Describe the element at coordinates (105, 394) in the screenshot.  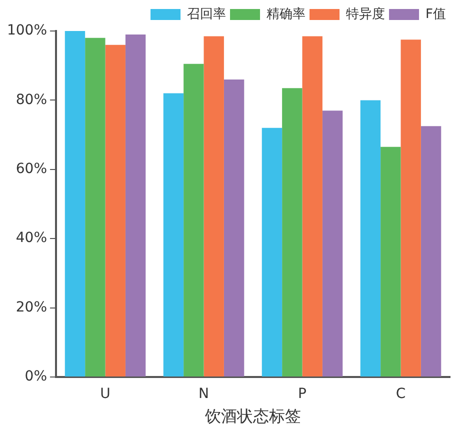
I see `x-tick-label: U` at that location.